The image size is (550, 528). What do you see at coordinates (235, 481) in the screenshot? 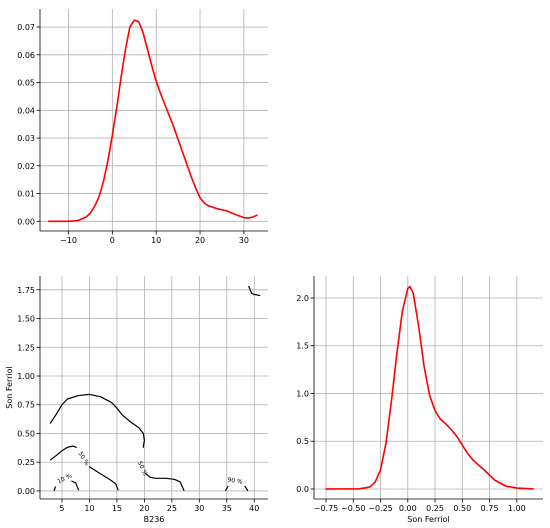
I see `contour-label: 90 %` at bounding box center [235, 481].